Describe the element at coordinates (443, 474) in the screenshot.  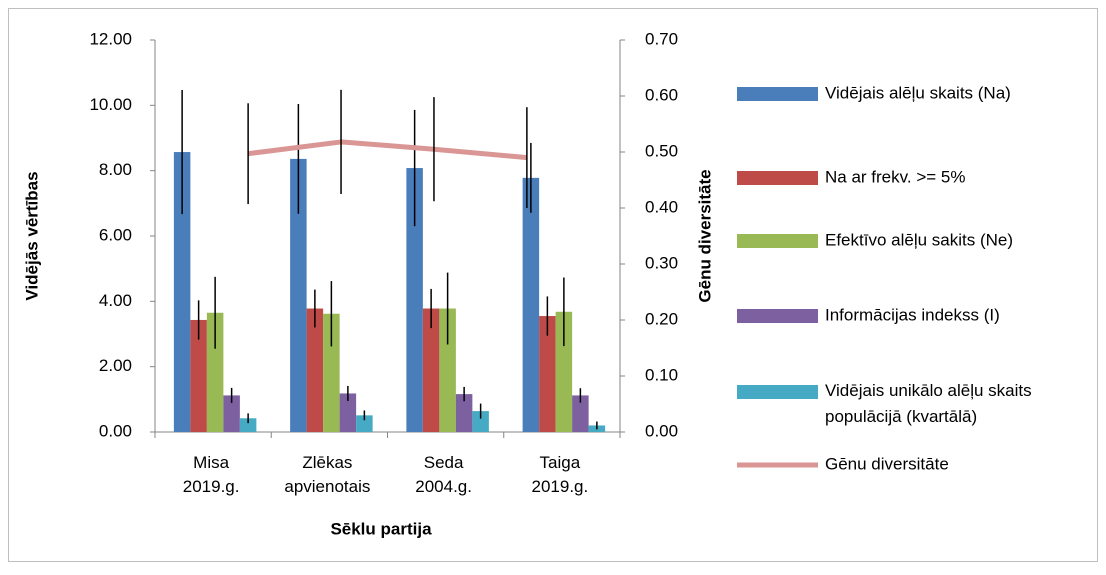
I see `x-tick-label: Seda 2004.g.` at that location.